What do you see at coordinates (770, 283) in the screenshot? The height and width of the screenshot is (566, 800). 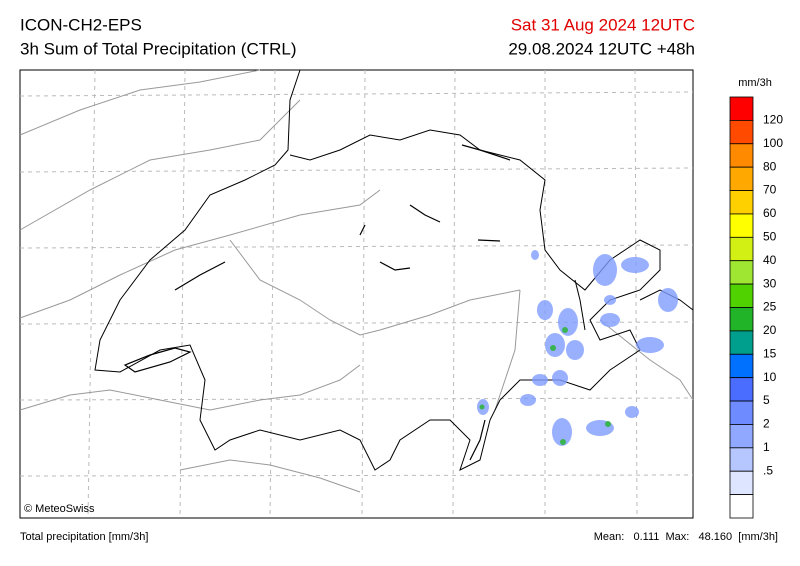 I see `colorbar-label: 30` at bounding box center [770, 283].